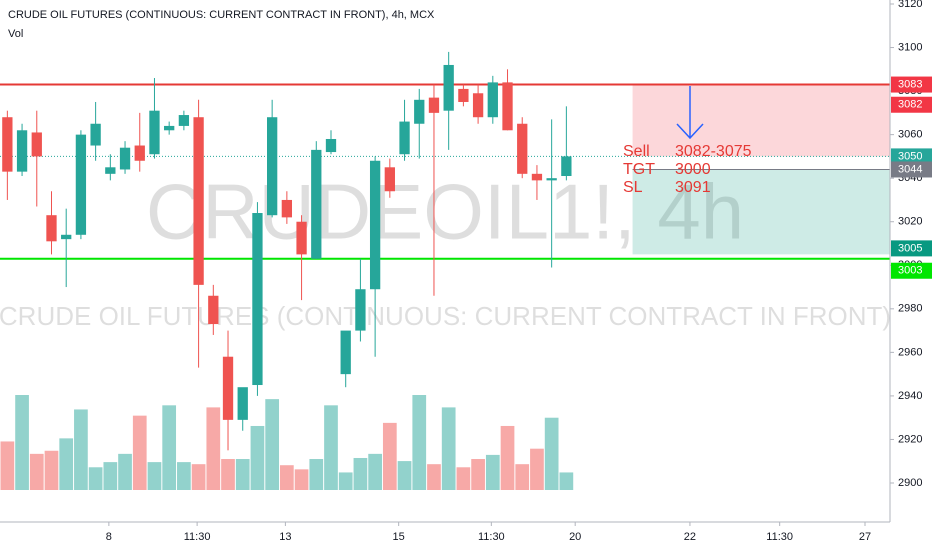  Describe the element at coordinates (910, 396) in the screenshot. I see `y-tick-label: 2940` at that location.